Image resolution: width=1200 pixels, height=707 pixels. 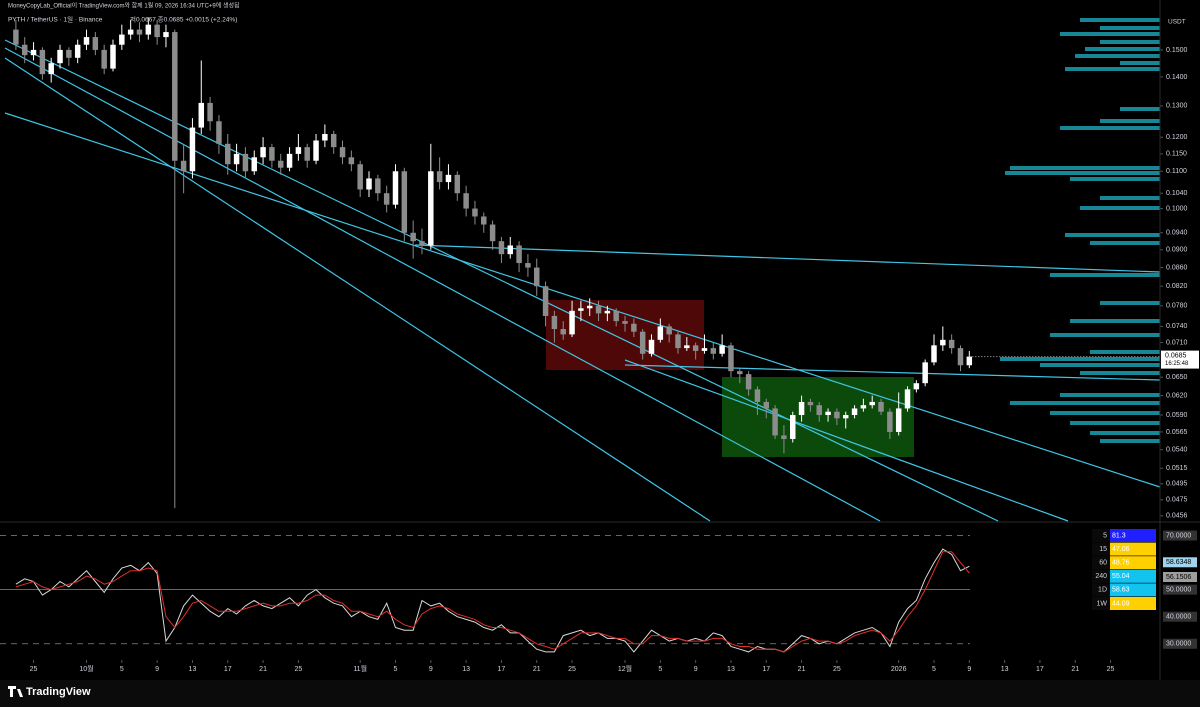 I want to click on y-tick-label: 50.0000, so click(x=1178, y=589).